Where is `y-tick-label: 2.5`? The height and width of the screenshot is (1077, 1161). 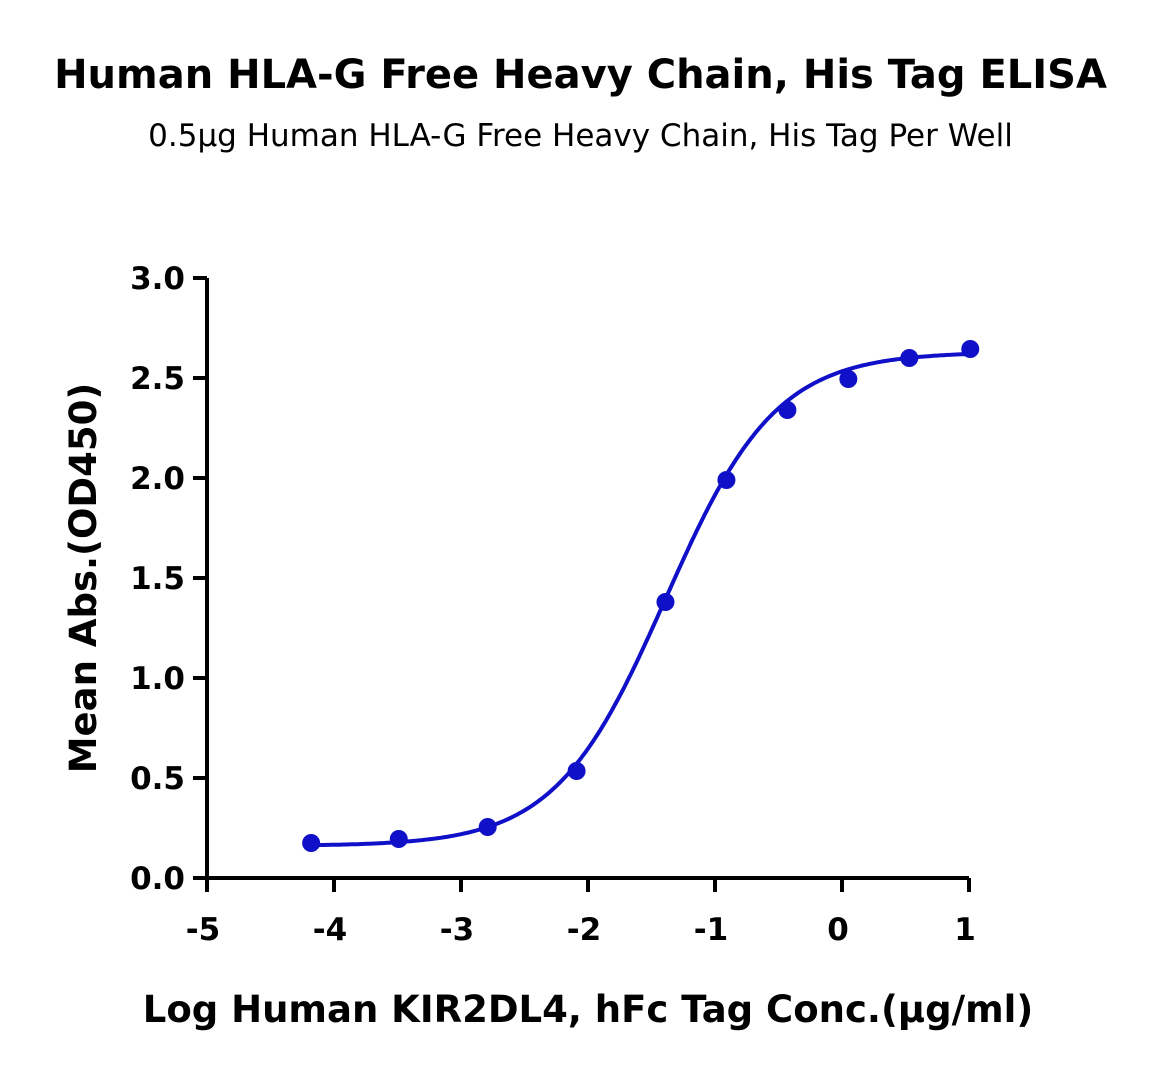
y-tick-label: 2.5 is located at coordinates (157, 379).